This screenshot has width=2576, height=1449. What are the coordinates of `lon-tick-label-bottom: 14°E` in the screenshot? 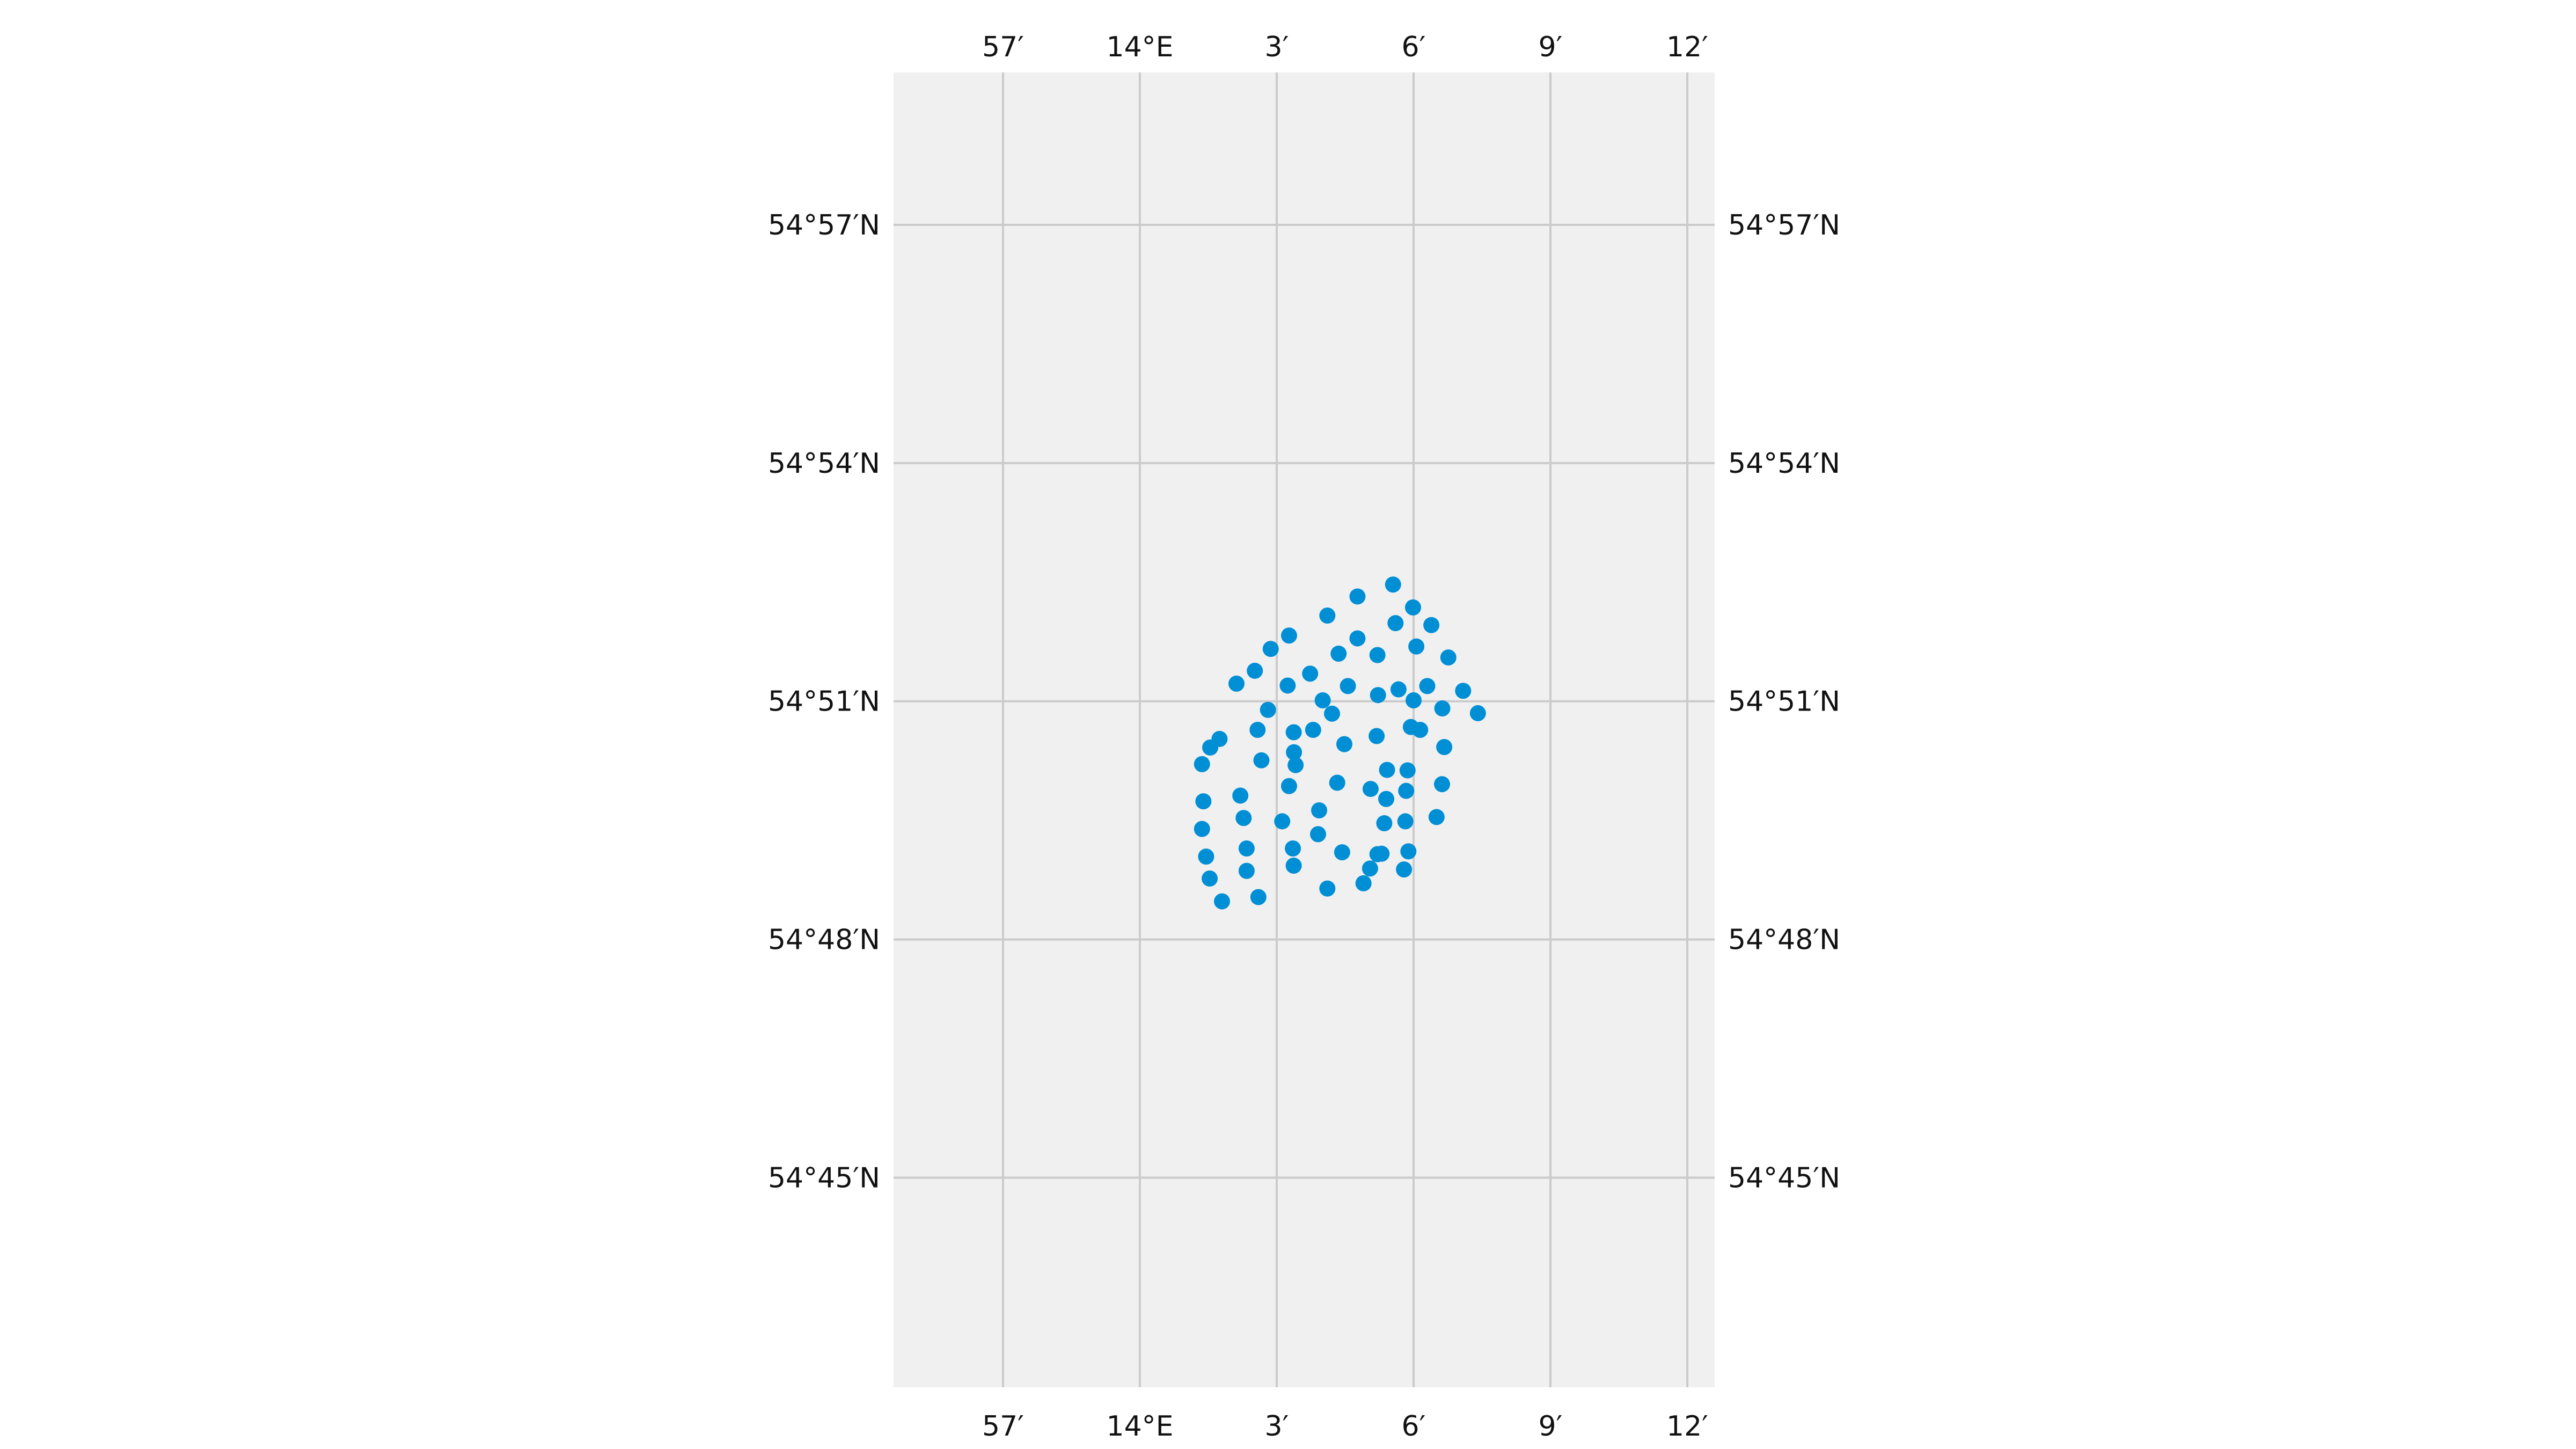 It's located at (1139, 1426).